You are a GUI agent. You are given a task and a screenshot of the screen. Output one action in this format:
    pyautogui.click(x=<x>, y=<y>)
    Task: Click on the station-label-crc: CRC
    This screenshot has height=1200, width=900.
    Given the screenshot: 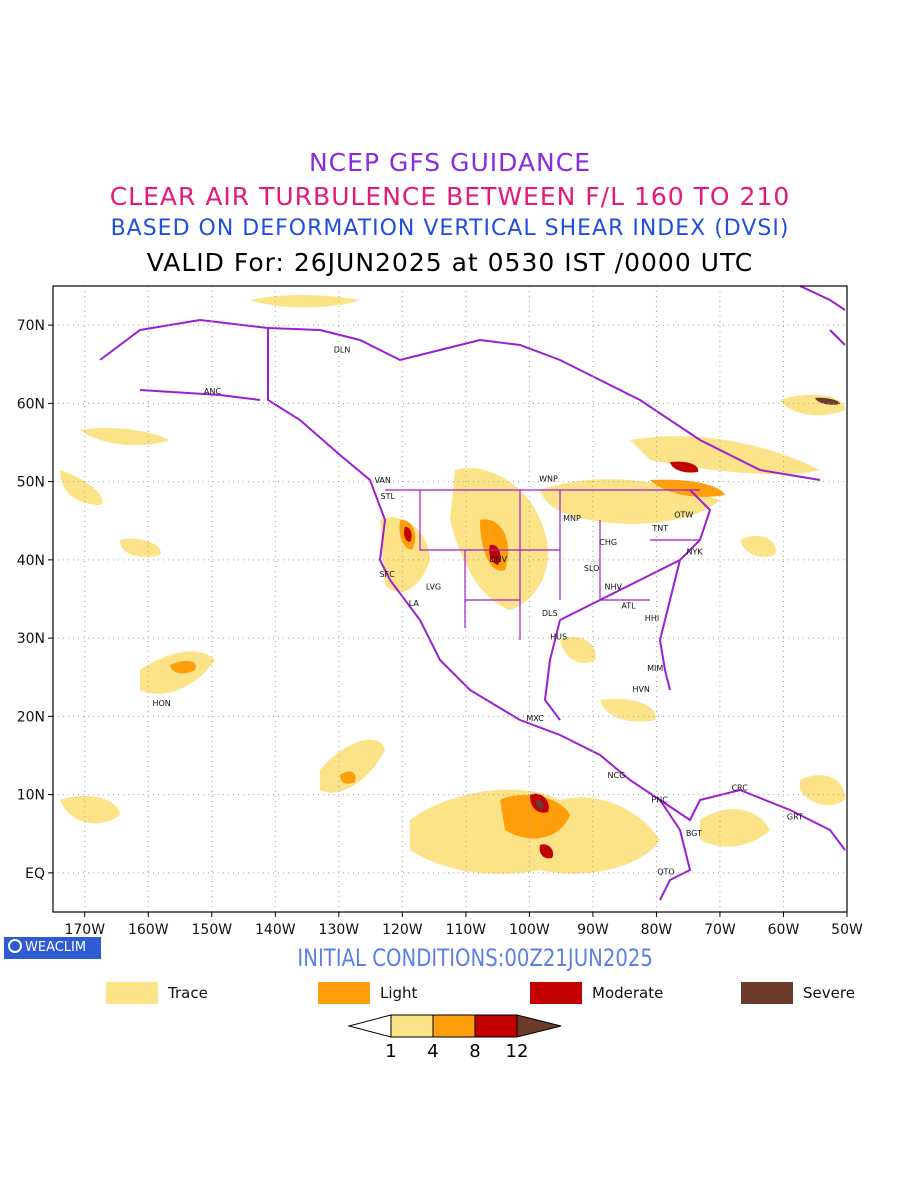 What is the action you would take?
    pyautogui.click(x=739, y=788)
    